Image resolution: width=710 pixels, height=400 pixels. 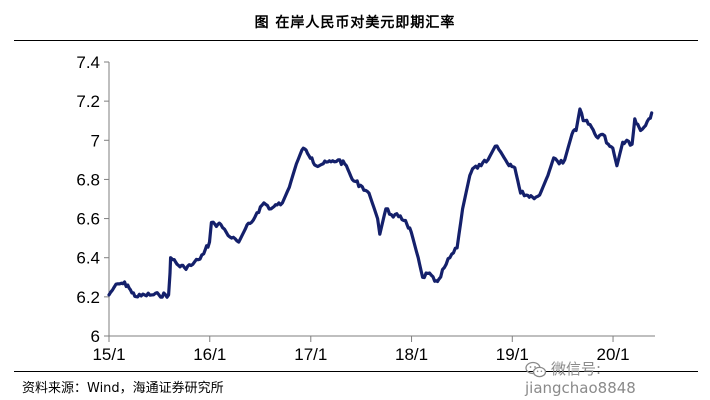 I want to click on y-tick-label: 6, so click(x=95, y=336).